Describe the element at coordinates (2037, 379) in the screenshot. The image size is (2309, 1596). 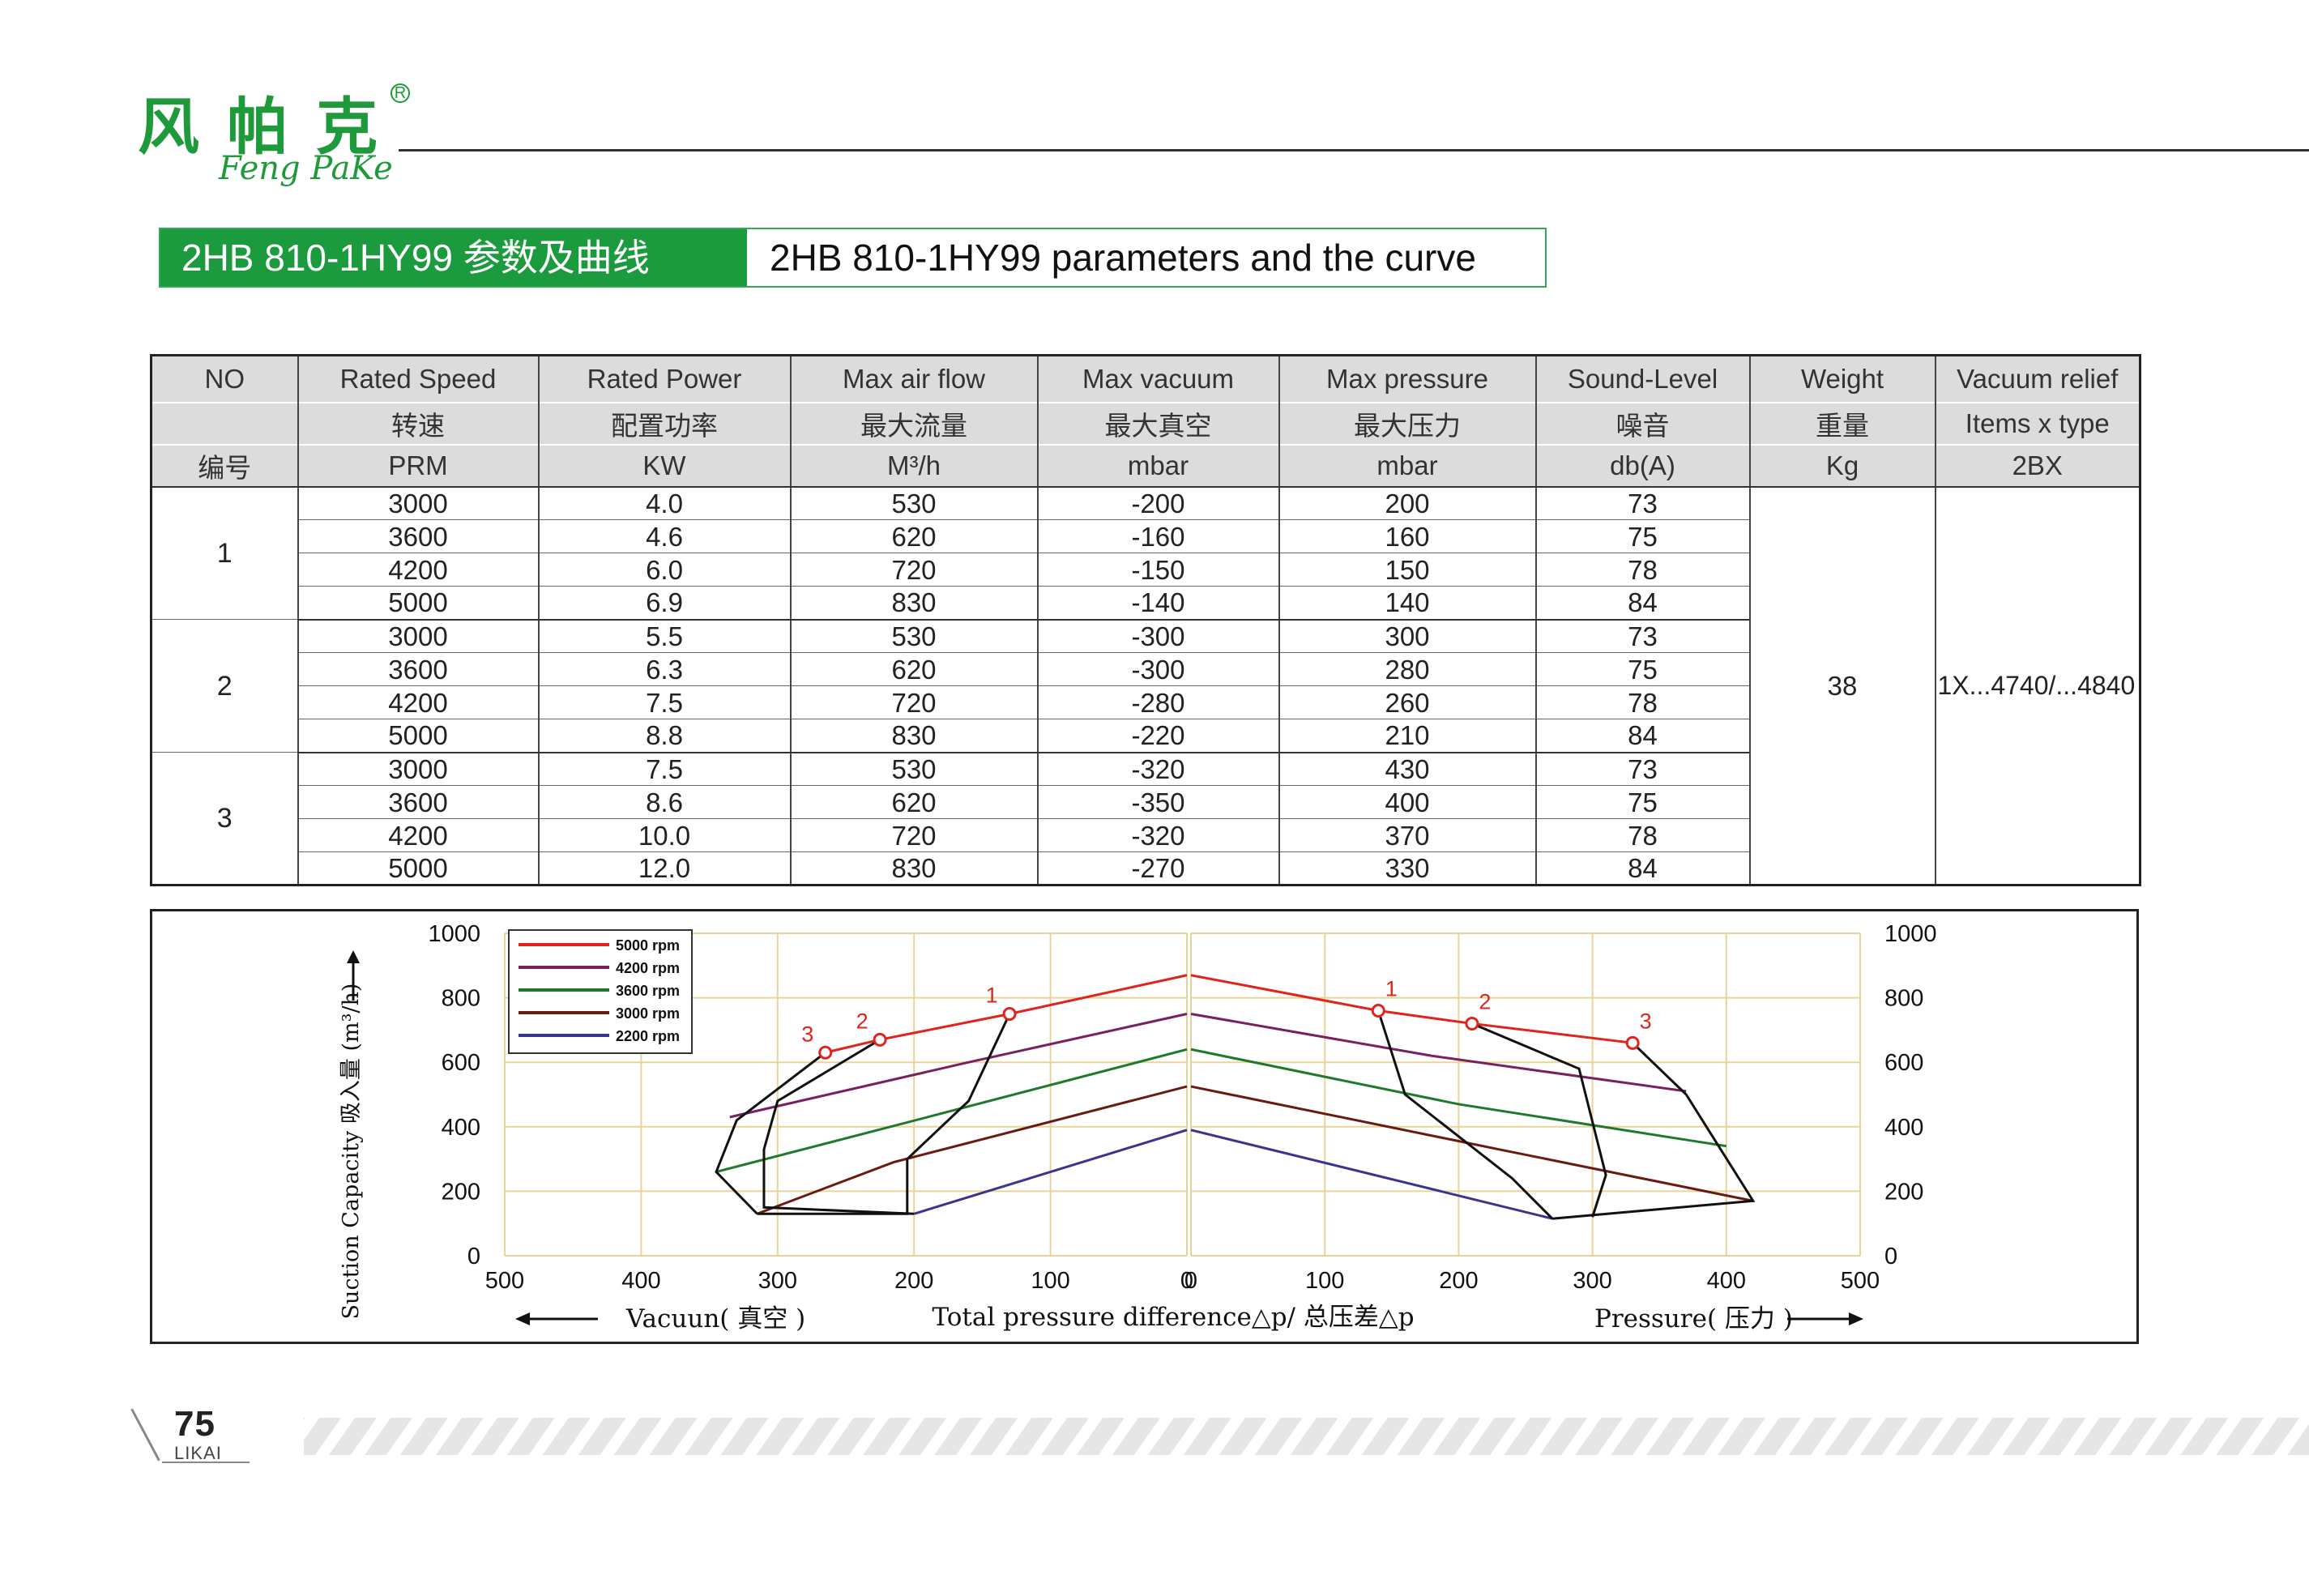
I see `header-relief: Vacuum relief` at that location.